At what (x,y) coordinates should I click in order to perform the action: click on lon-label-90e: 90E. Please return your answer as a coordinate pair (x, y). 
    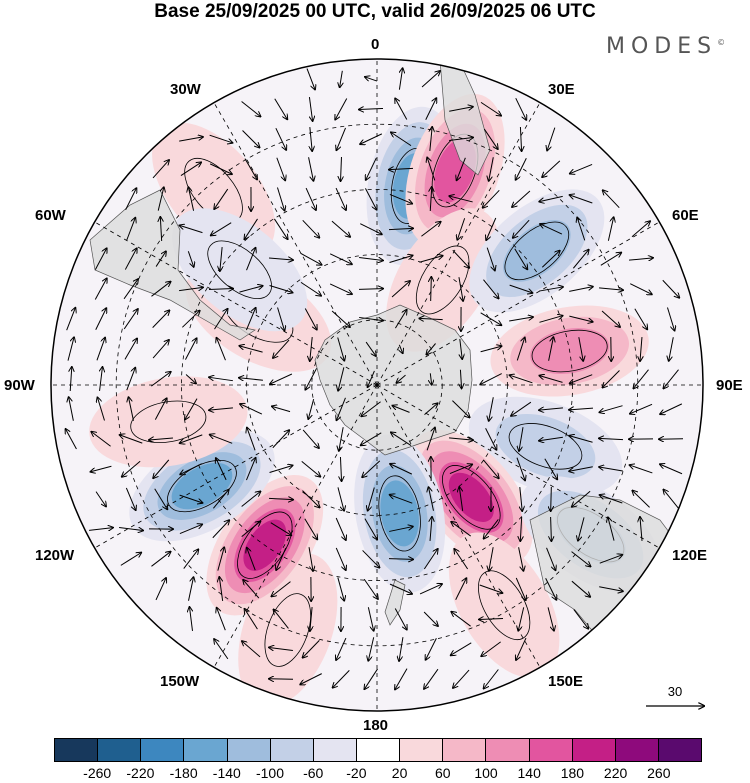
    Looking at the image, I should click on (729, 385).